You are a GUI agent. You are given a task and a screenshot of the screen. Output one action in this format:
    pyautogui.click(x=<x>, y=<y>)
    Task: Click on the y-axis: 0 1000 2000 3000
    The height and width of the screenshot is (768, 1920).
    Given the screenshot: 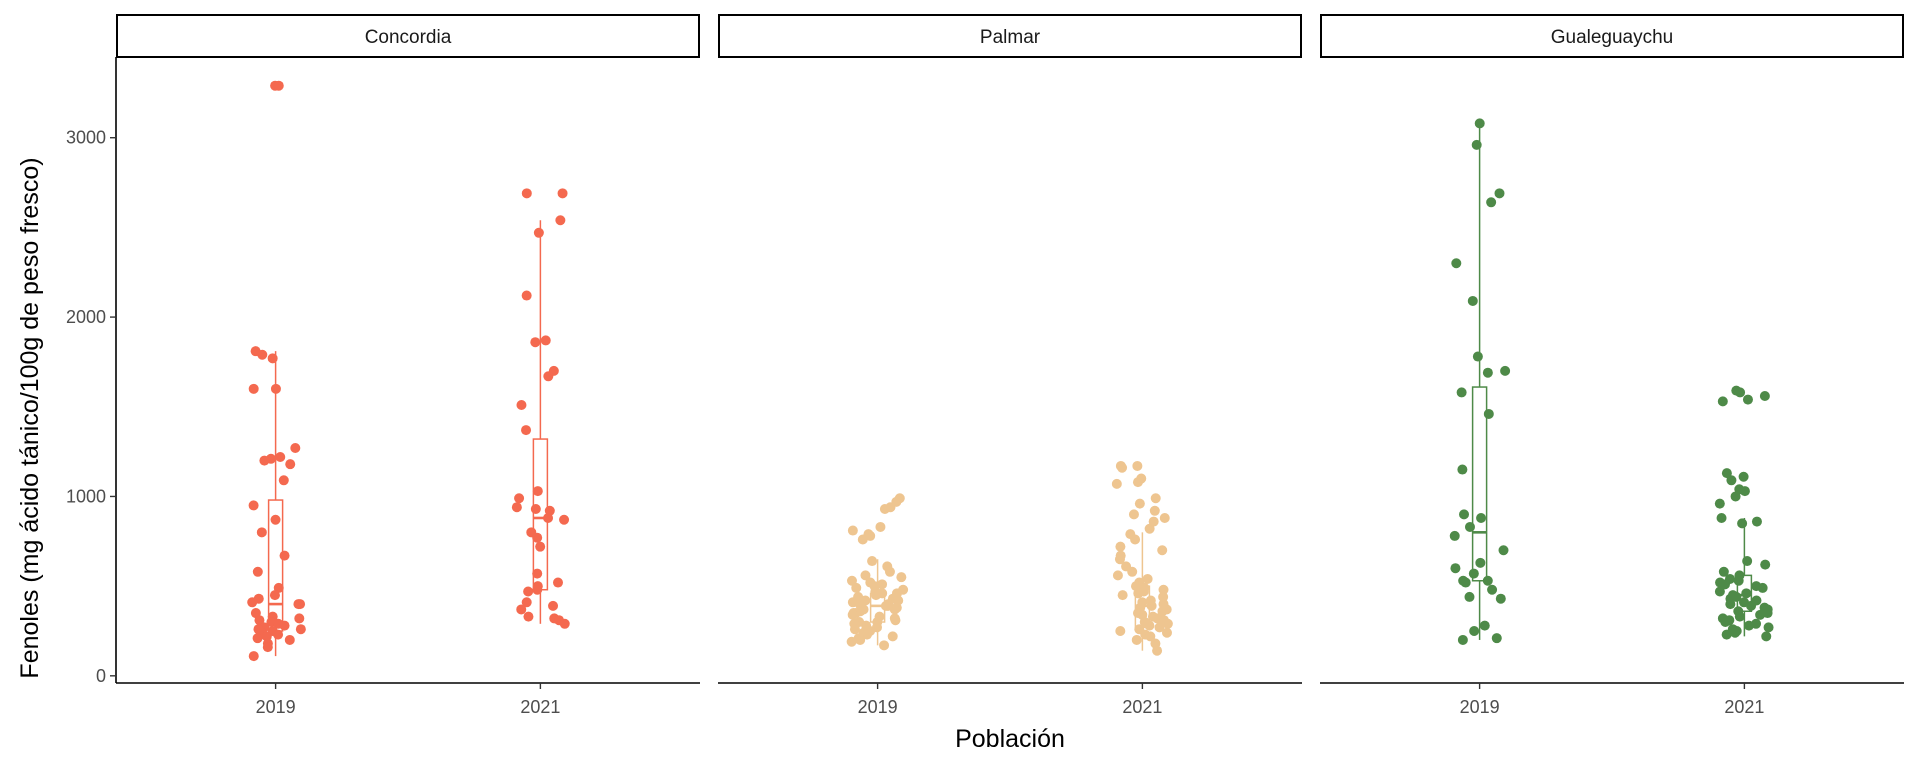 What is the action you would take?
    pyautogui.click(x=91, y=371)
    